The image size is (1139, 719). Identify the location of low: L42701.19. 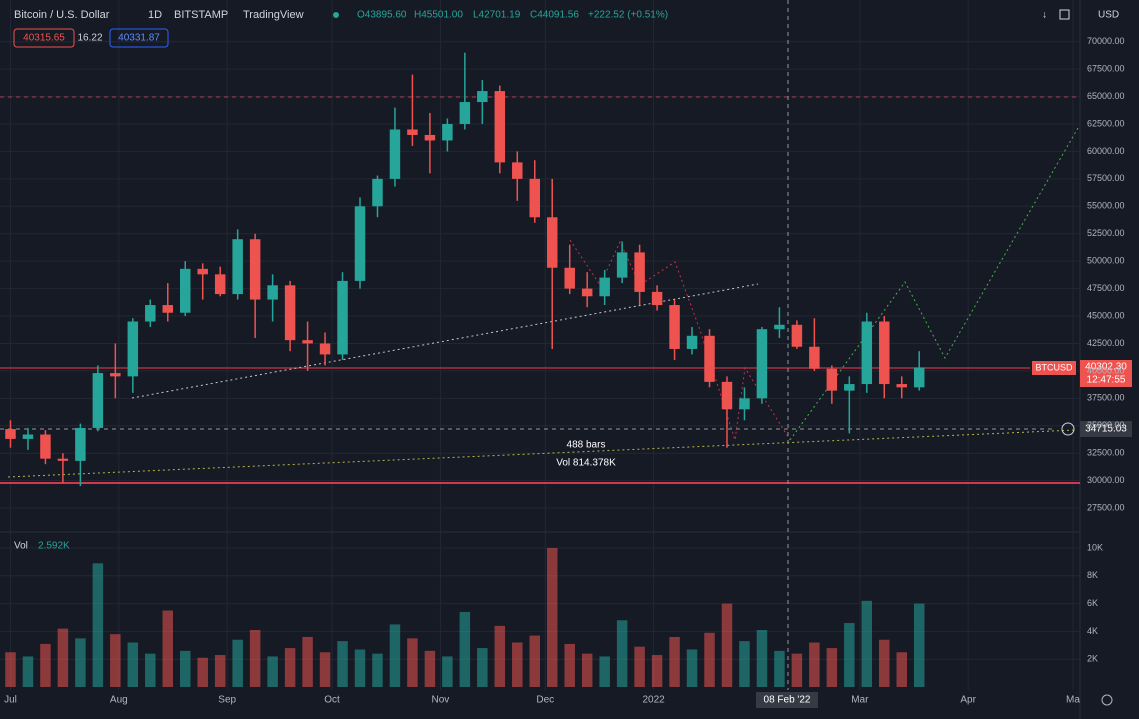
(497, 15).